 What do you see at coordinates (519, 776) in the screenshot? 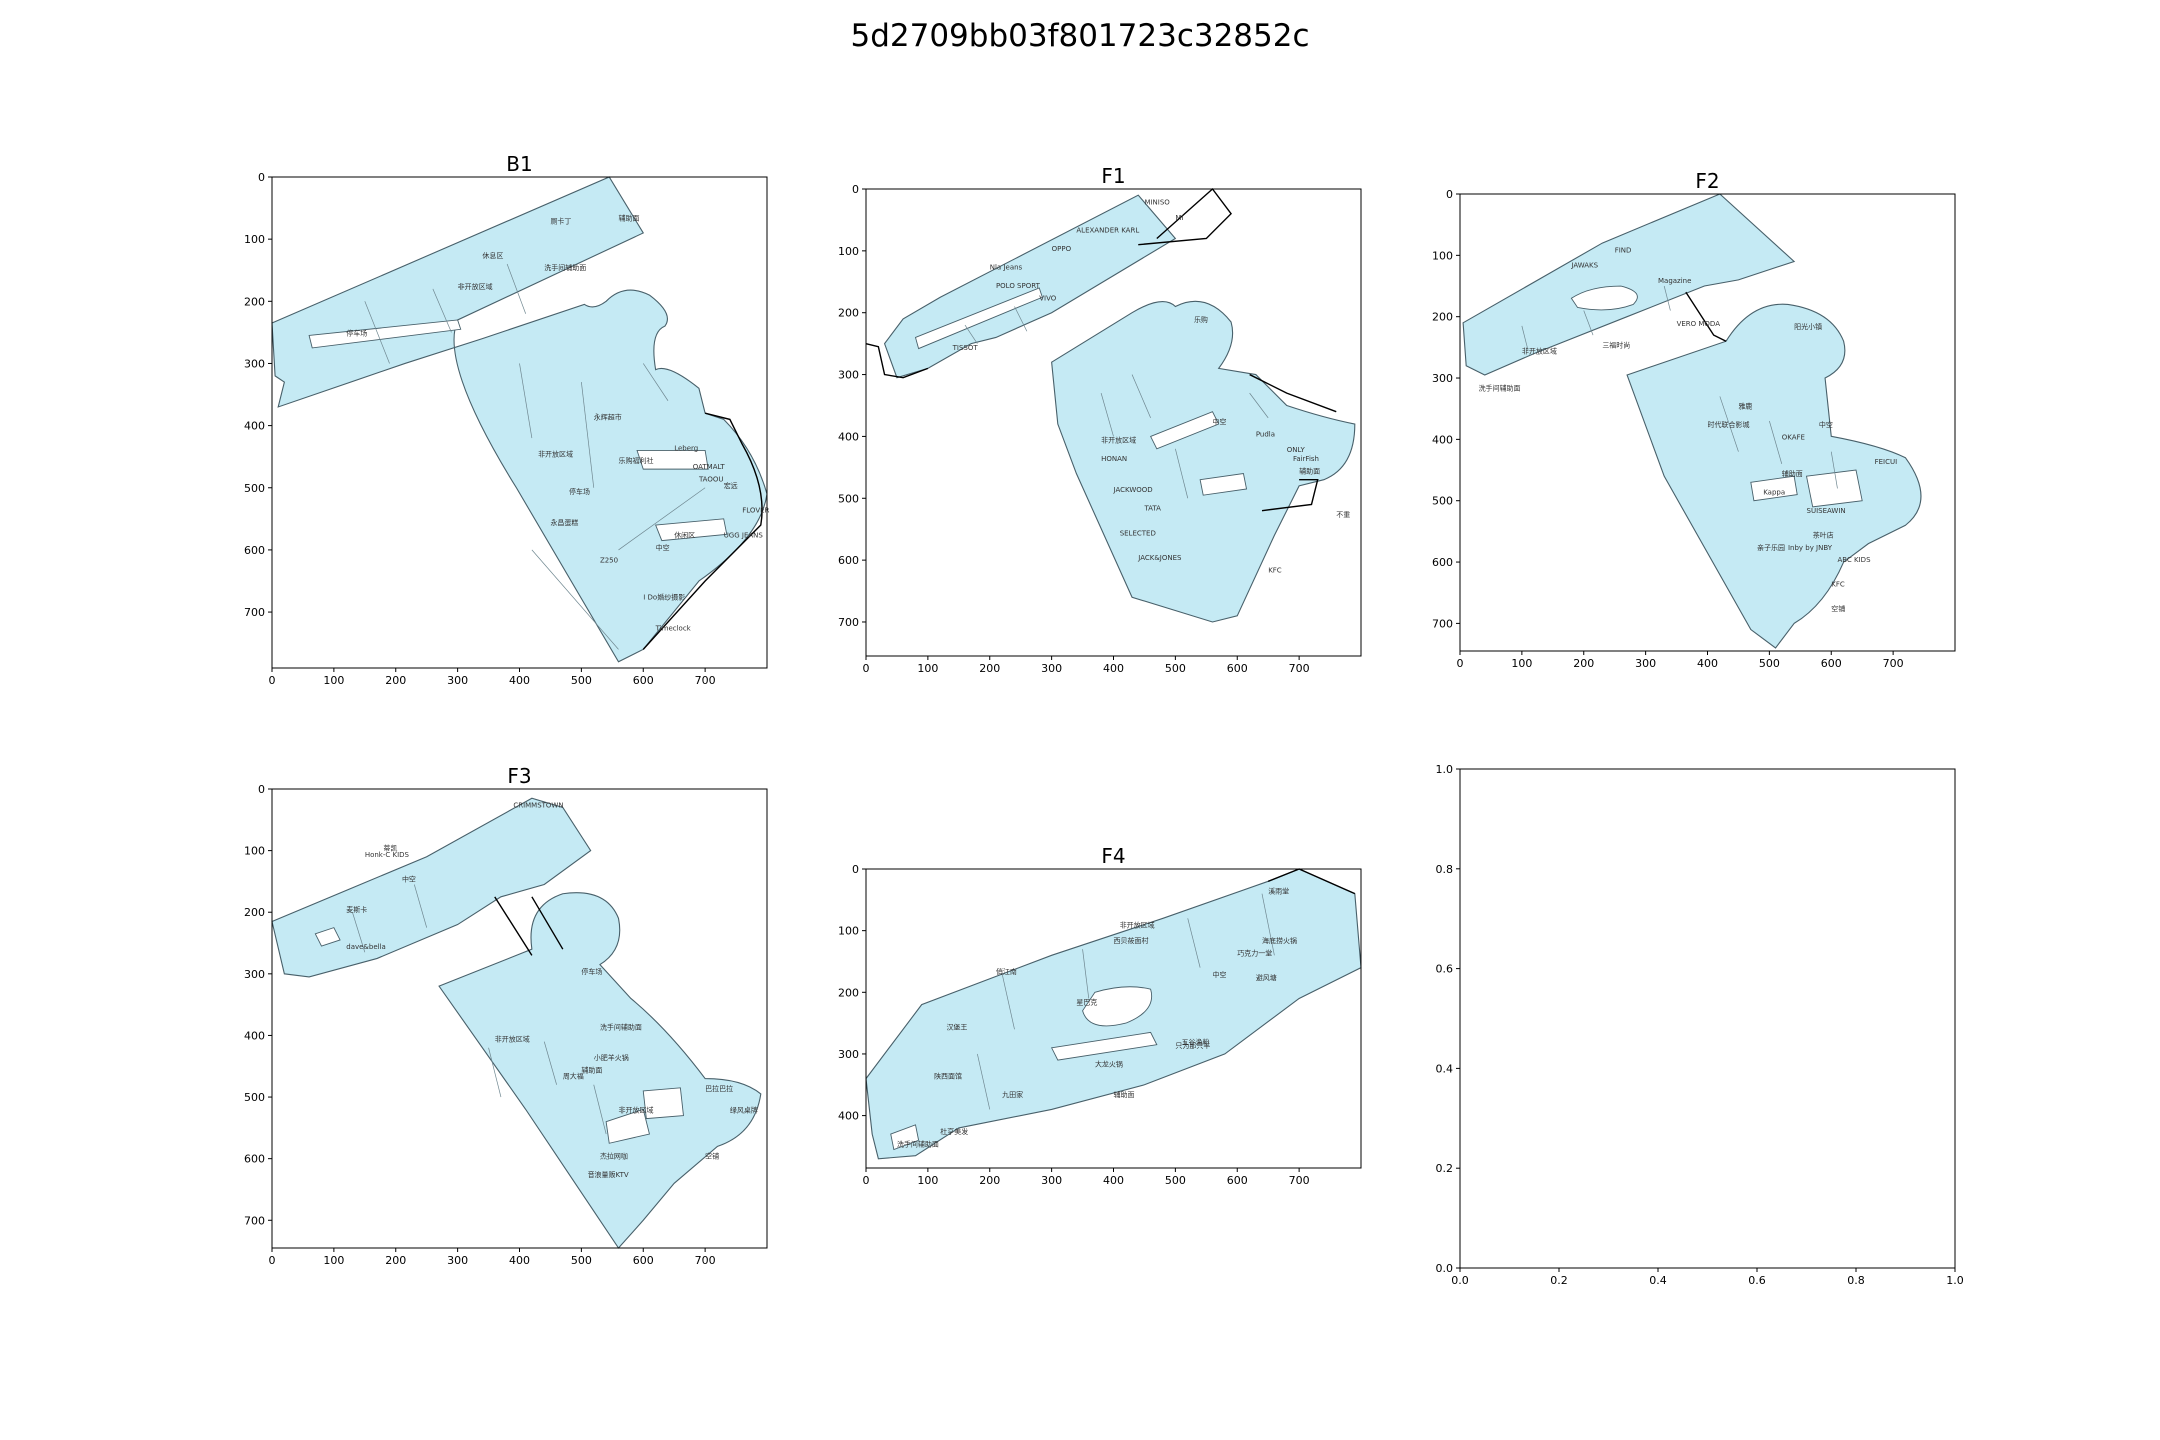
I see `panel-title: F3` at bounding box center [519, 776].